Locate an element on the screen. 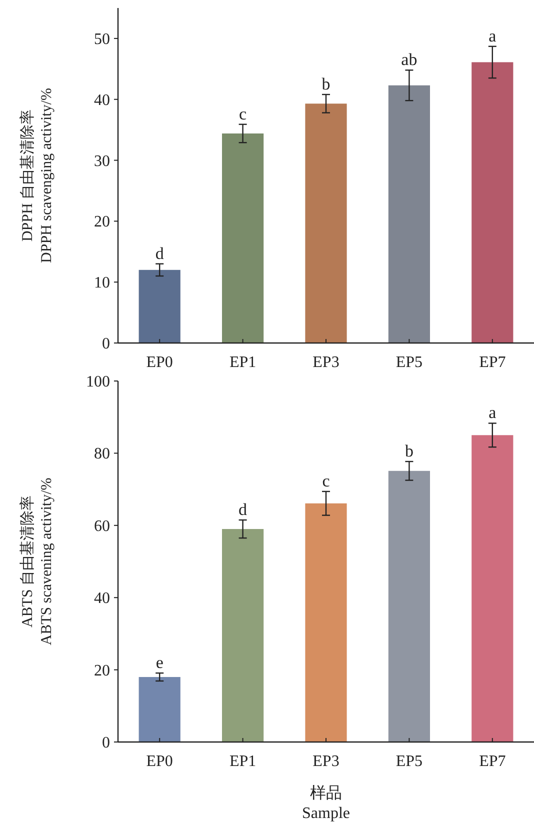 The height and width of the screenshot is (838, 534). x-axis-title: 样品 Sample is located at coordinates (326, 803).